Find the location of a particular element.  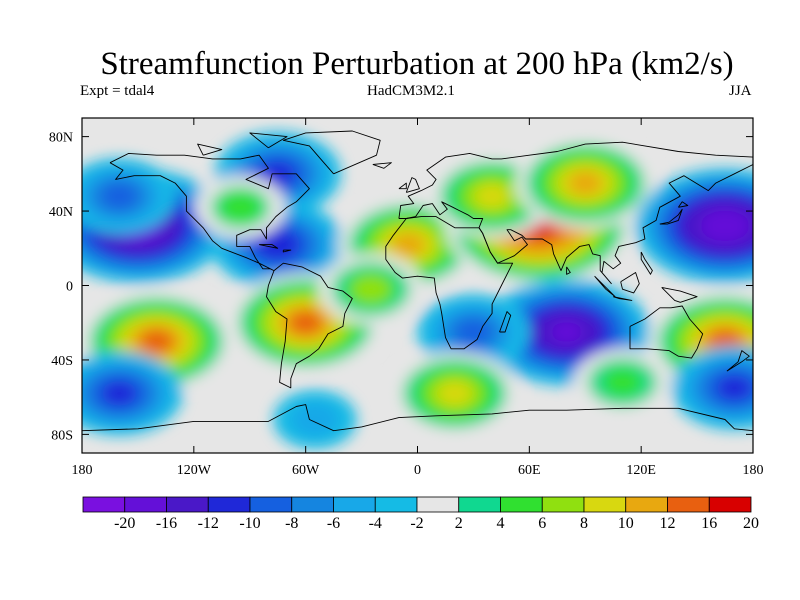

colorbar-label: -8 is located at coordinates (291, 523).